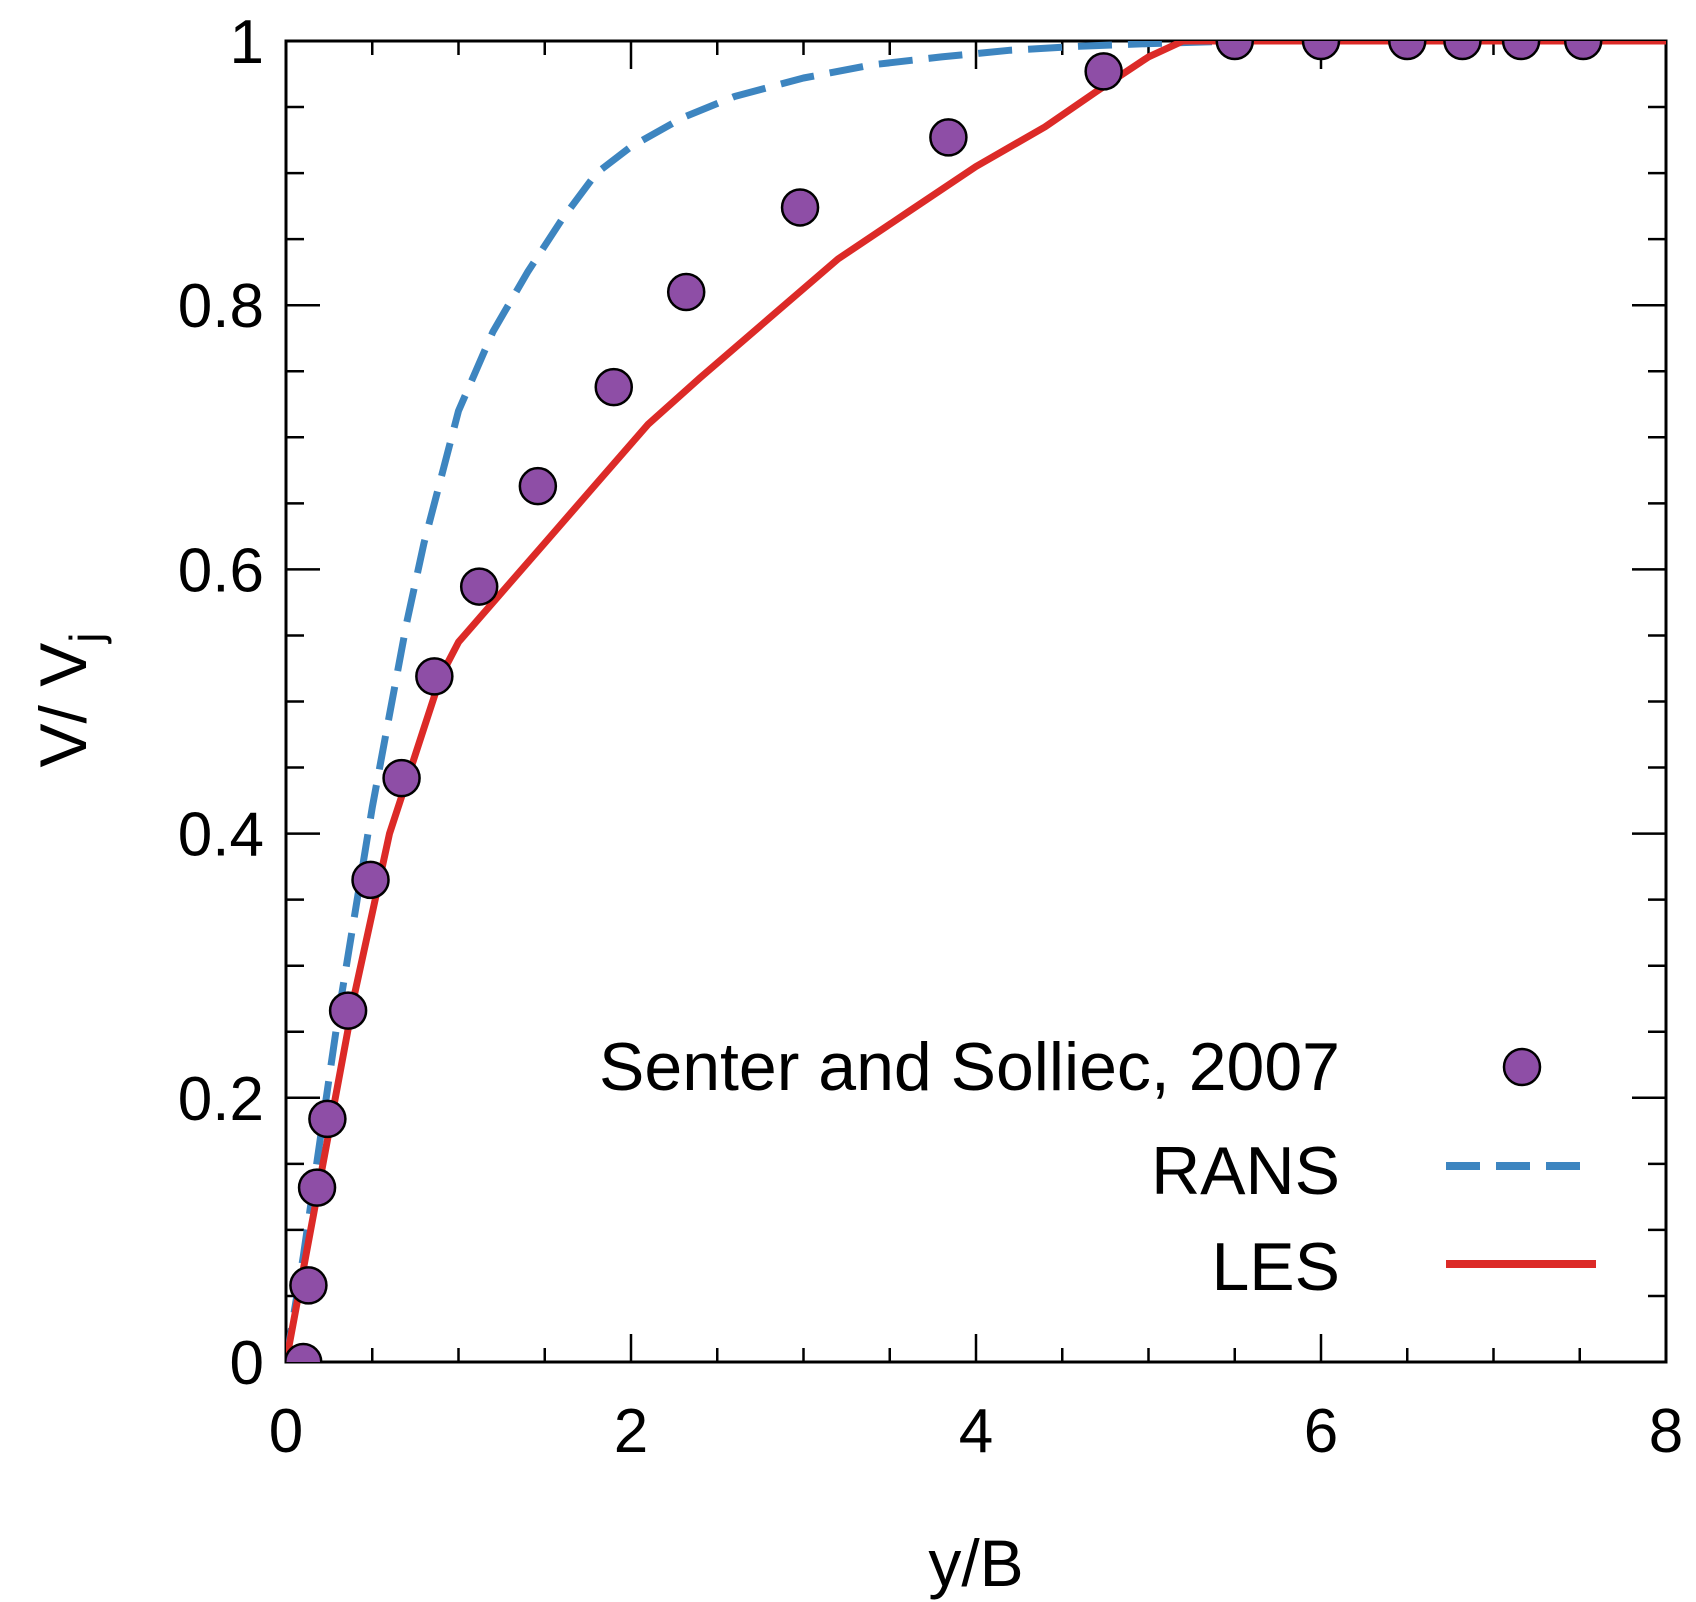  Describe the element at coordinates (1522, 1067) in the screenshot. I see `legend-marker-senter` at that location.